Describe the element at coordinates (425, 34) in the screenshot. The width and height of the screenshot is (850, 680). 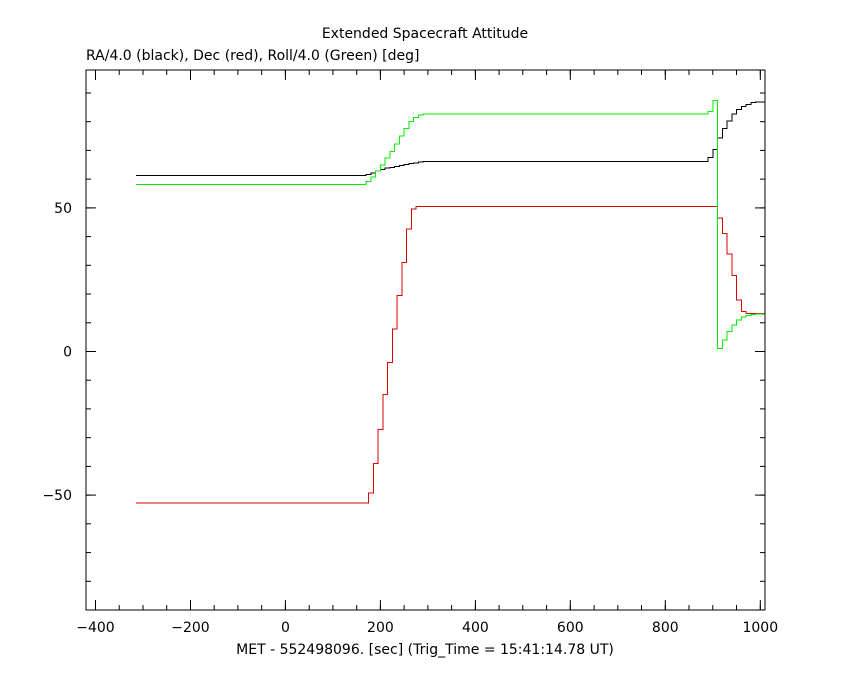
I see `chart-title: Extended Spacecraft Attitude` at that location.